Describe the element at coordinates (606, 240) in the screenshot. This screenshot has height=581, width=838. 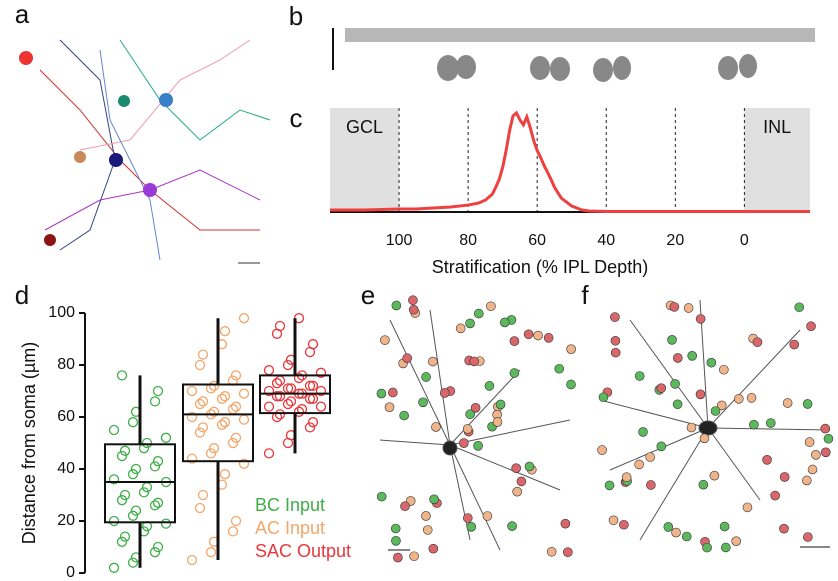
I see `x-tick-label: 40` at that location.